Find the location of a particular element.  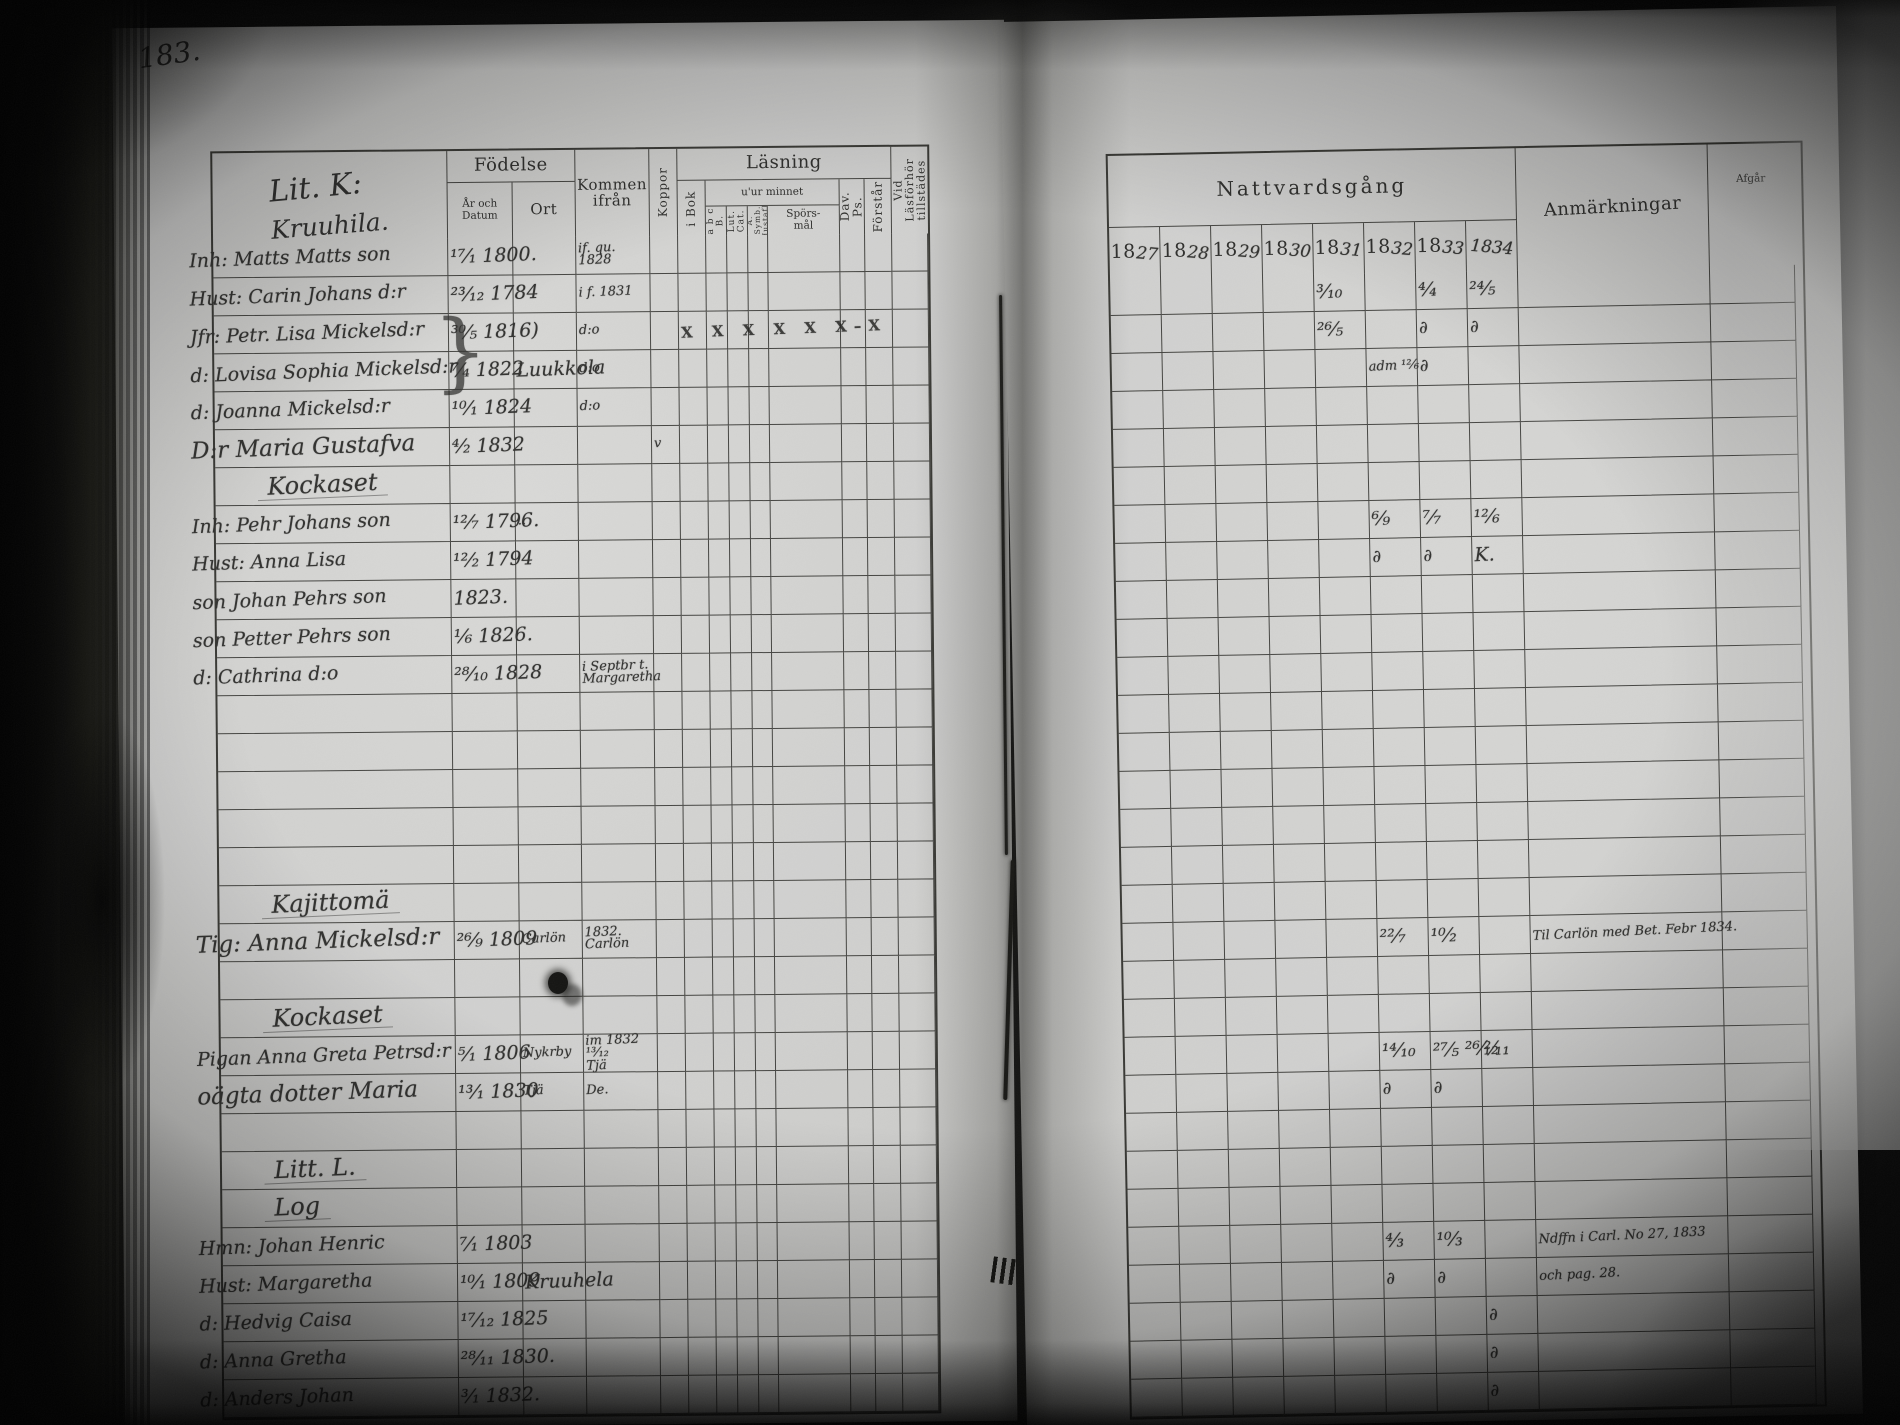

ledger-cell: ¹⁰⁄₁ 1824 is located at coordinates (490, 409).